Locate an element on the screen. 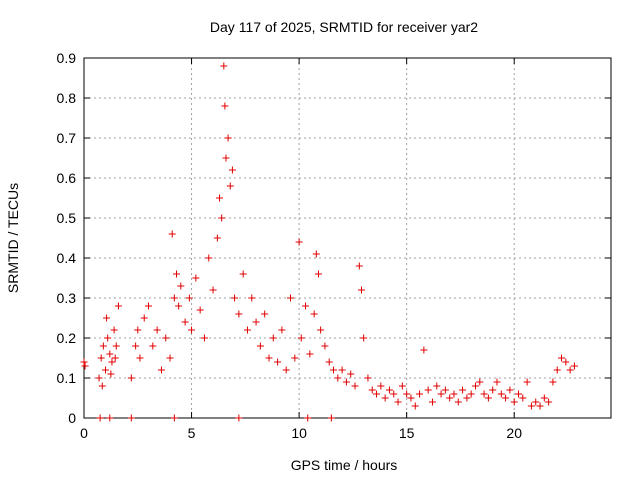  x-tick-label: 10 is located at coordinates (299, 433).